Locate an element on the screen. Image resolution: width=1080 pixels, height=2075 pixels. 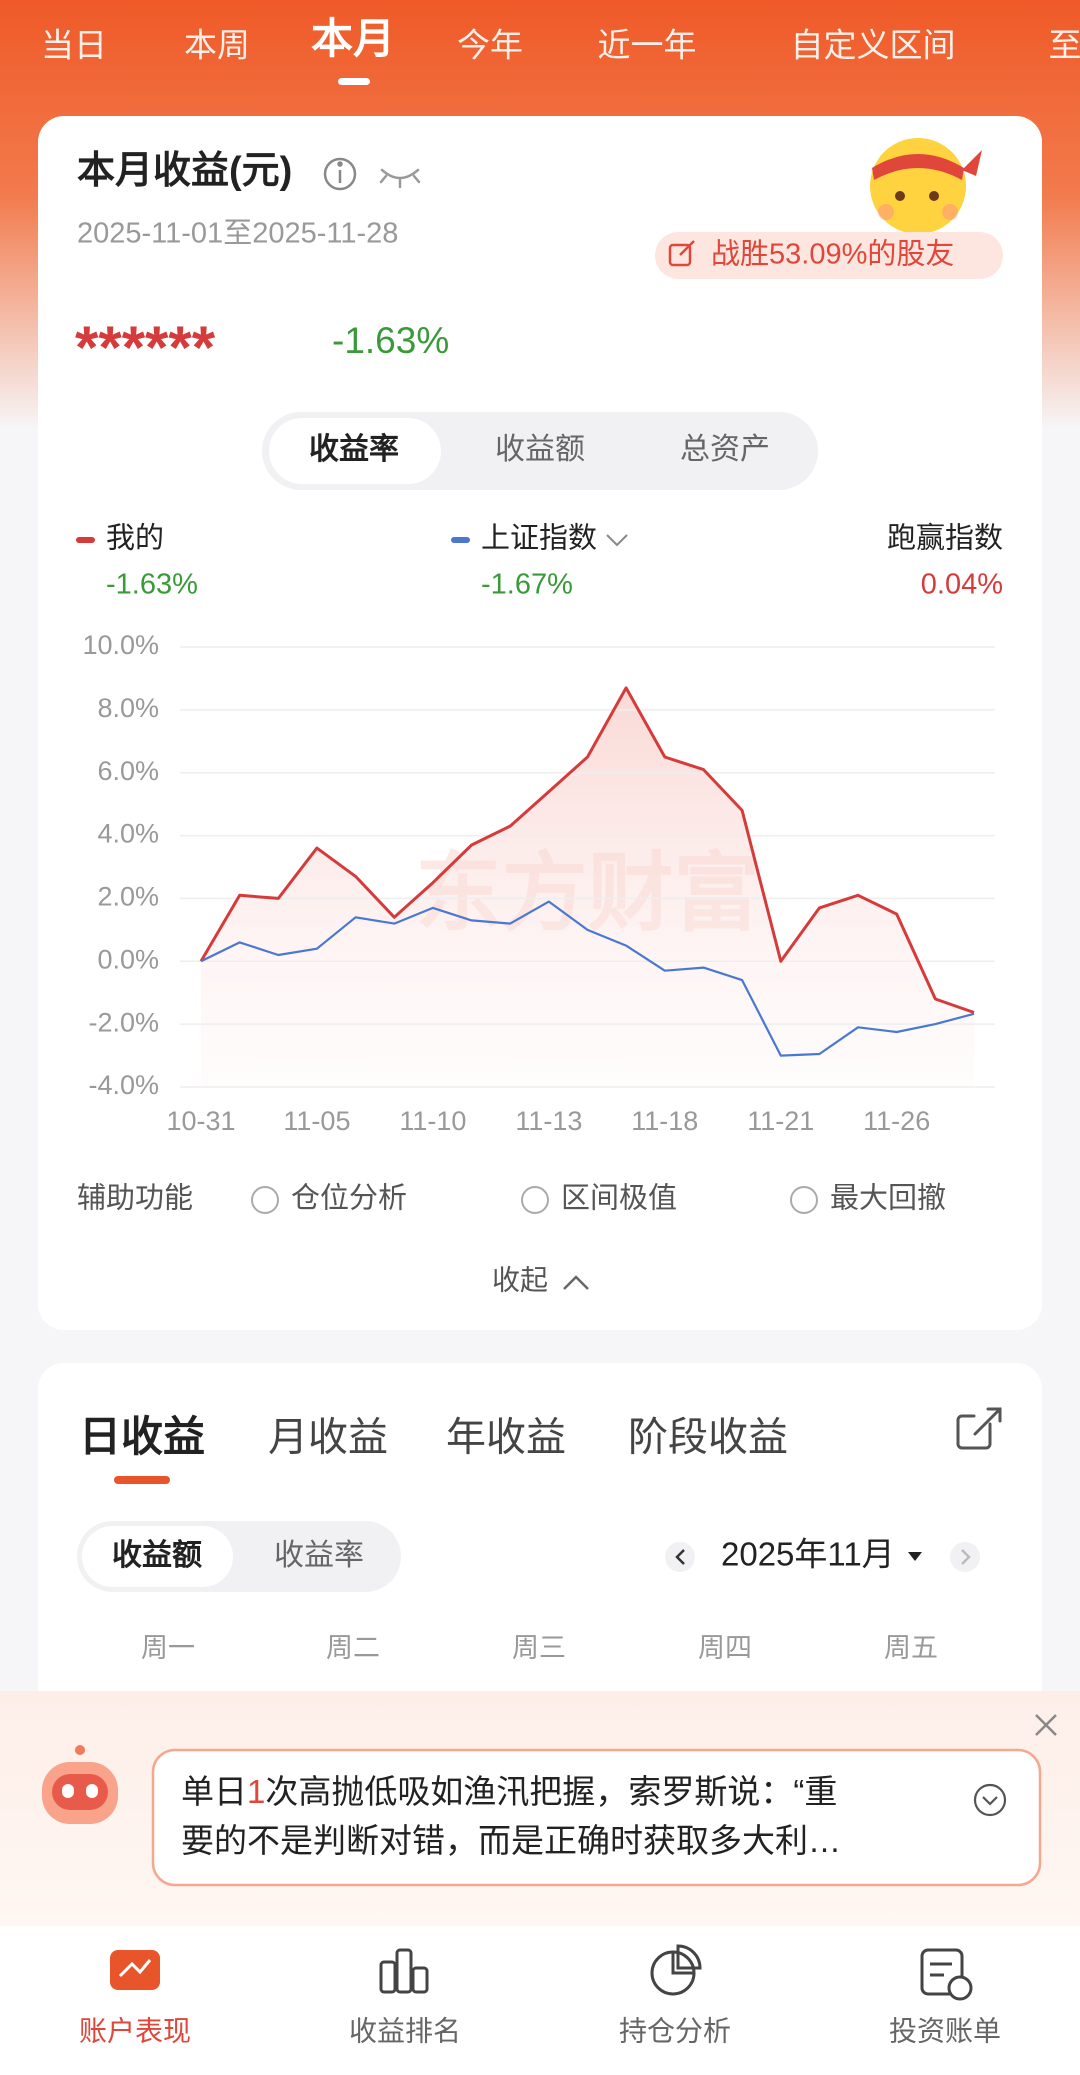
detail-tab: 月收益 is located at coordinates (328, 1438).